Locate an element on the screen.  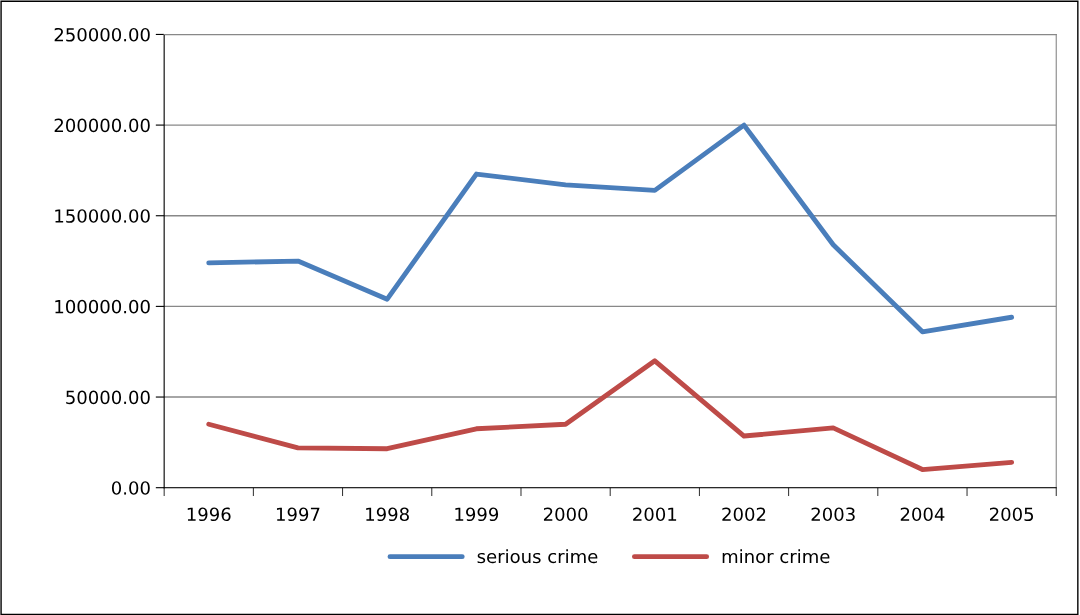
line-series is located at coordinates (610, 415).